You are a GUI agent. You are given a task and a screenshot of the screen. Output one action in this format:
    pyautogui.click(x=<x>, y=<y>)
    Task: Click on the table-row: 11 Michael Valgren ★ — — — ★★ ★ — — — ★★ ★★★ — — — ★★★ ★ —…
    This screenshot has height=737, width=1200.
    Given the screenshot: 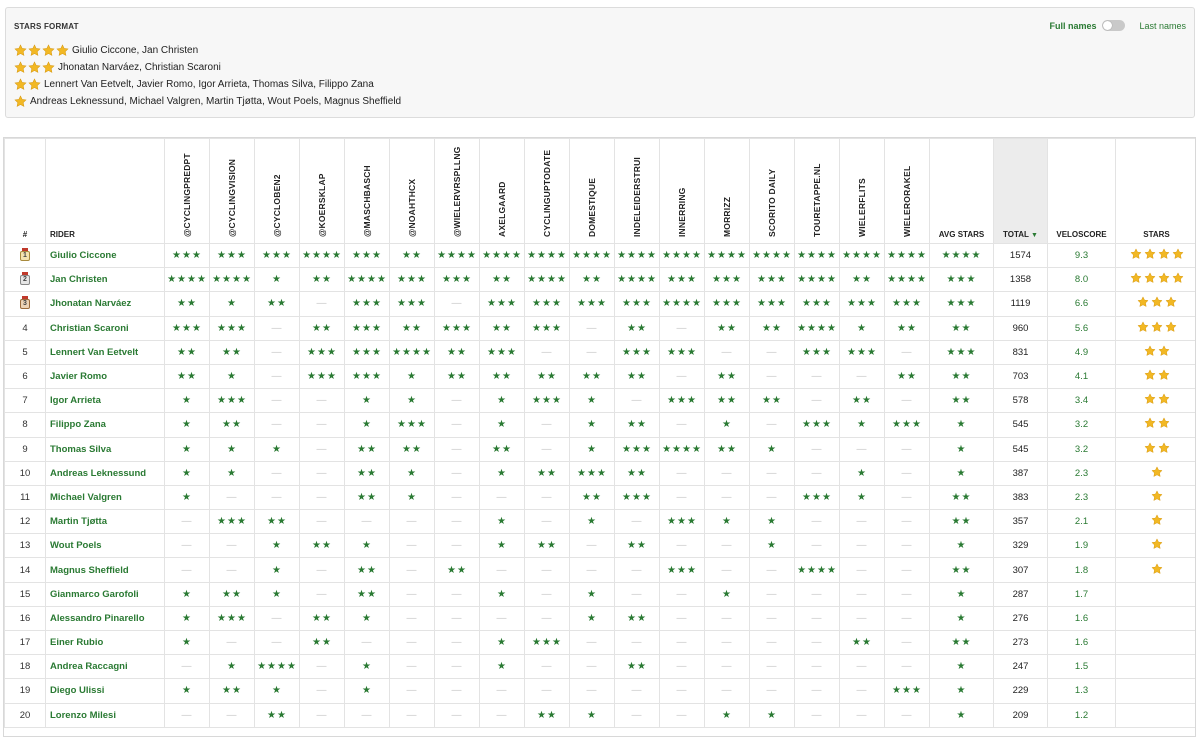 What is the action you would take?
    pyautogui.click(x=599, y=497)
    